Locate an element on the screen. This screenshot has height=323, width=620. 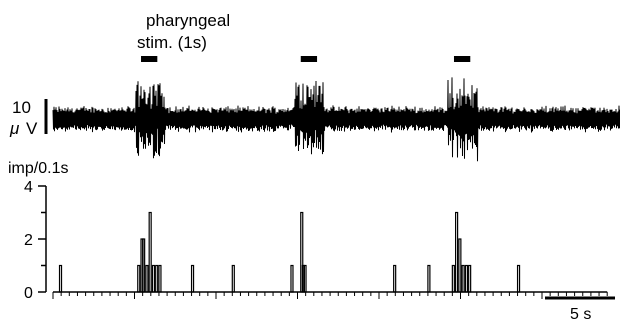
trace-scale-unit-v: V is located at coordinates (32, 128).